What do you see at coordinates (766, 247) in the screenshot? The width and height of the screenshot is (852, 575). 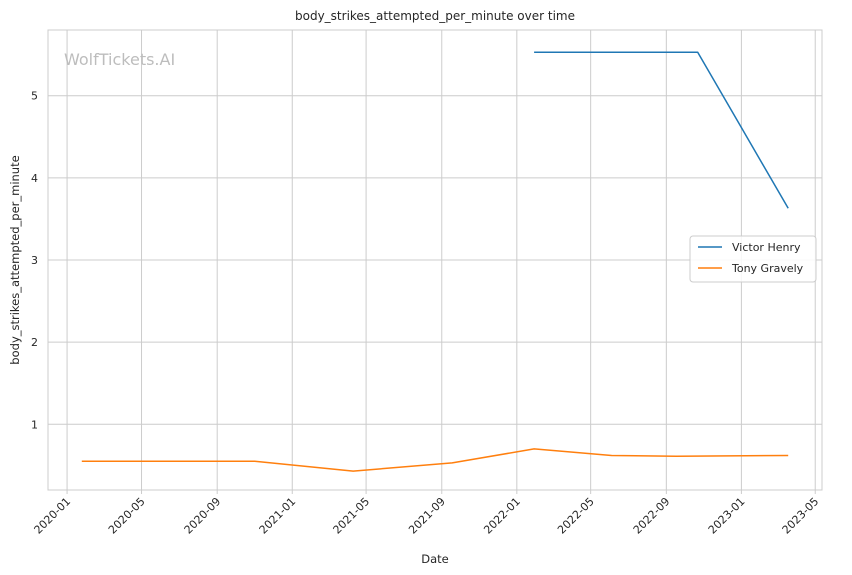 I see `legend-label-victor-henry: Victor Henry` at bounding box center [766, 247].